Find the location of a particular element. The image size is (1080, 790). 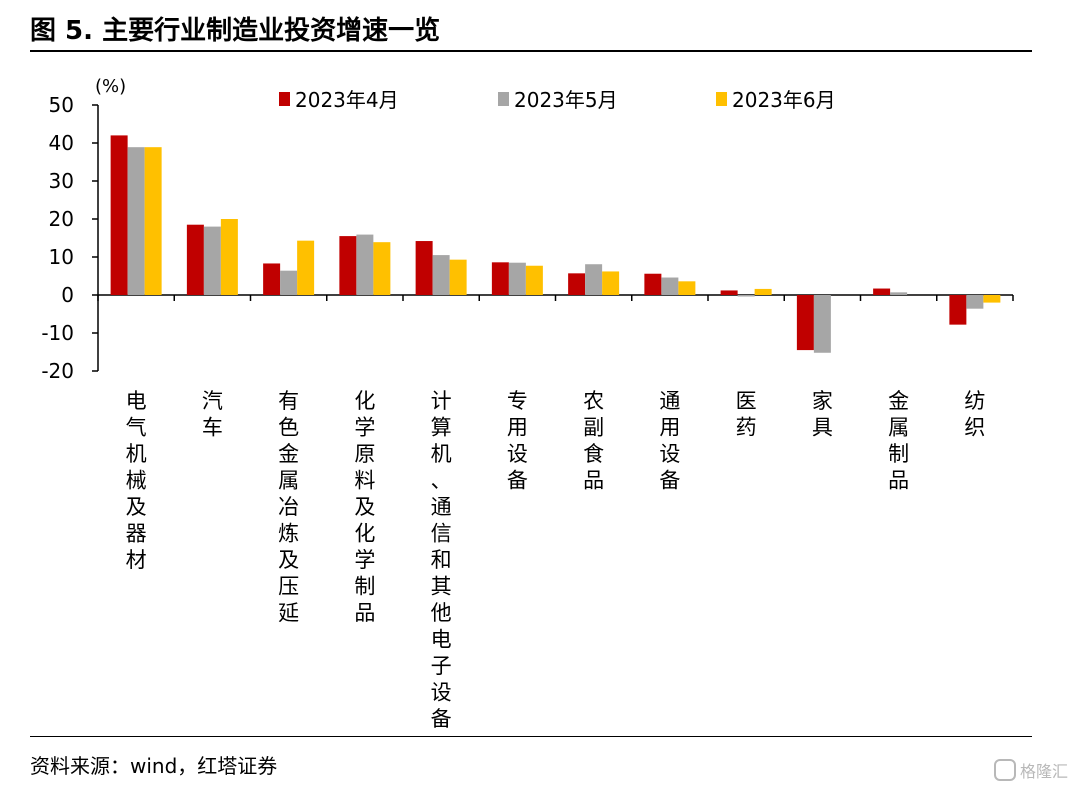

x-category-label: 汽车 is located at coordinates (212, 414).